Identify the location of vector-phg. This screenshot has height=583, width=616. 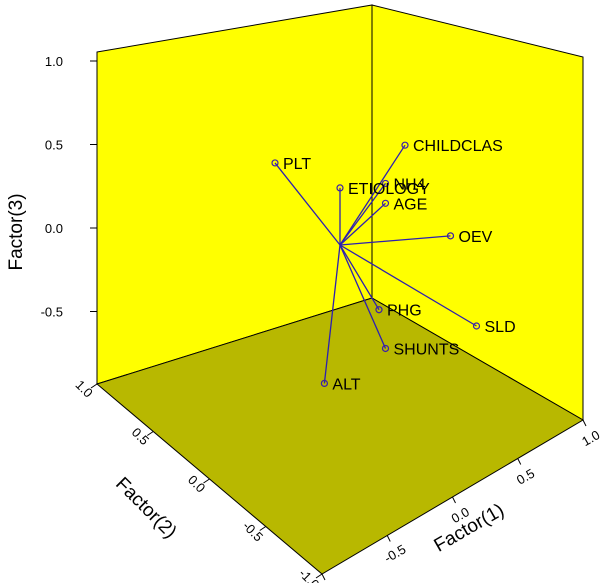
(359, 277).